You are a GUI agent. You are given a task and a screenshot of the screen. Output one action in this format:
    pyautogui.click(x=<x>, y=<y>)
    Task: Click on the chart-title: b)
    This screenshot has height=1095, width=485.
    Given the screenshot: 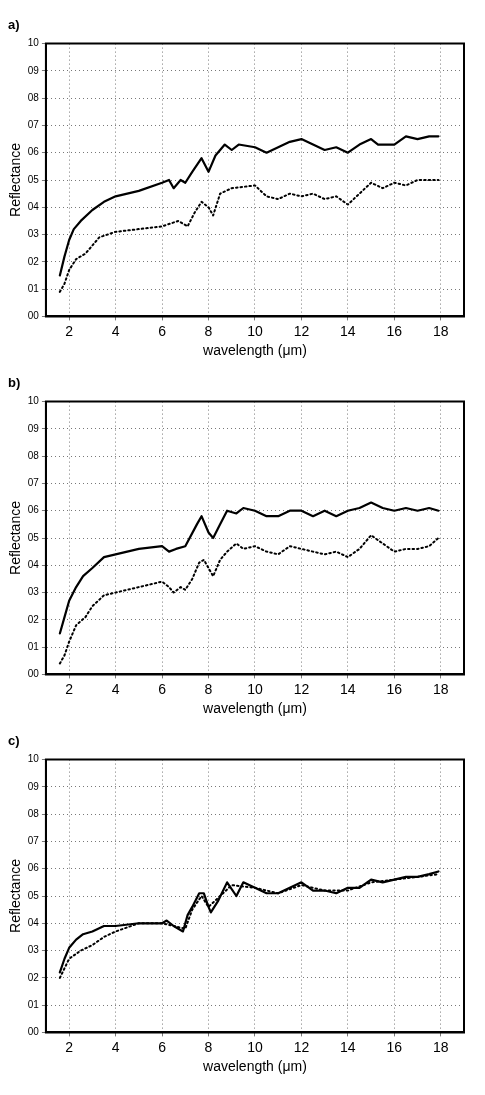 What is the action you would take?
    pyautogui.click(x=14, y=383)
    